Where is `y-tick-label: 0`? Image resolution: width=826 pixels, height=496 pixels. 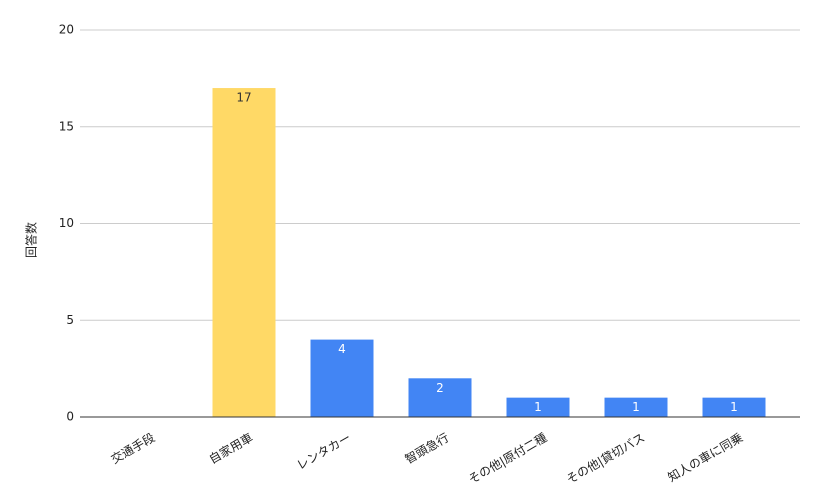 y-tick-label: 0 is located at coordinates (70, 417).